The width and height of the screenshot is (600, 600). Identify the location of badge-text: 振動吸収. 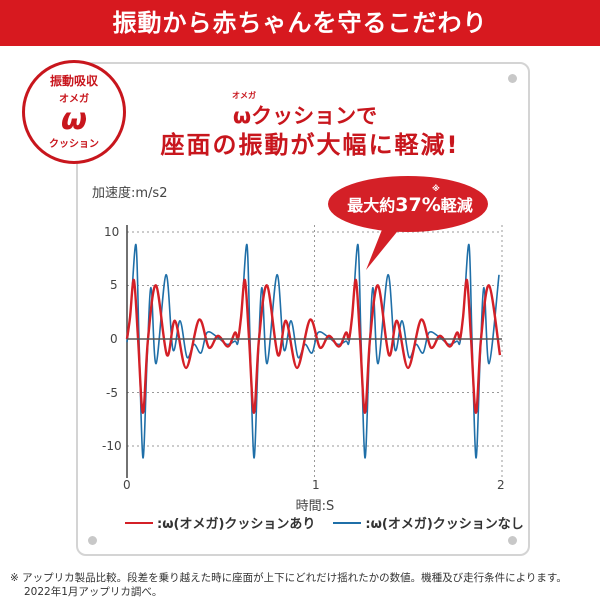
(73, 81).